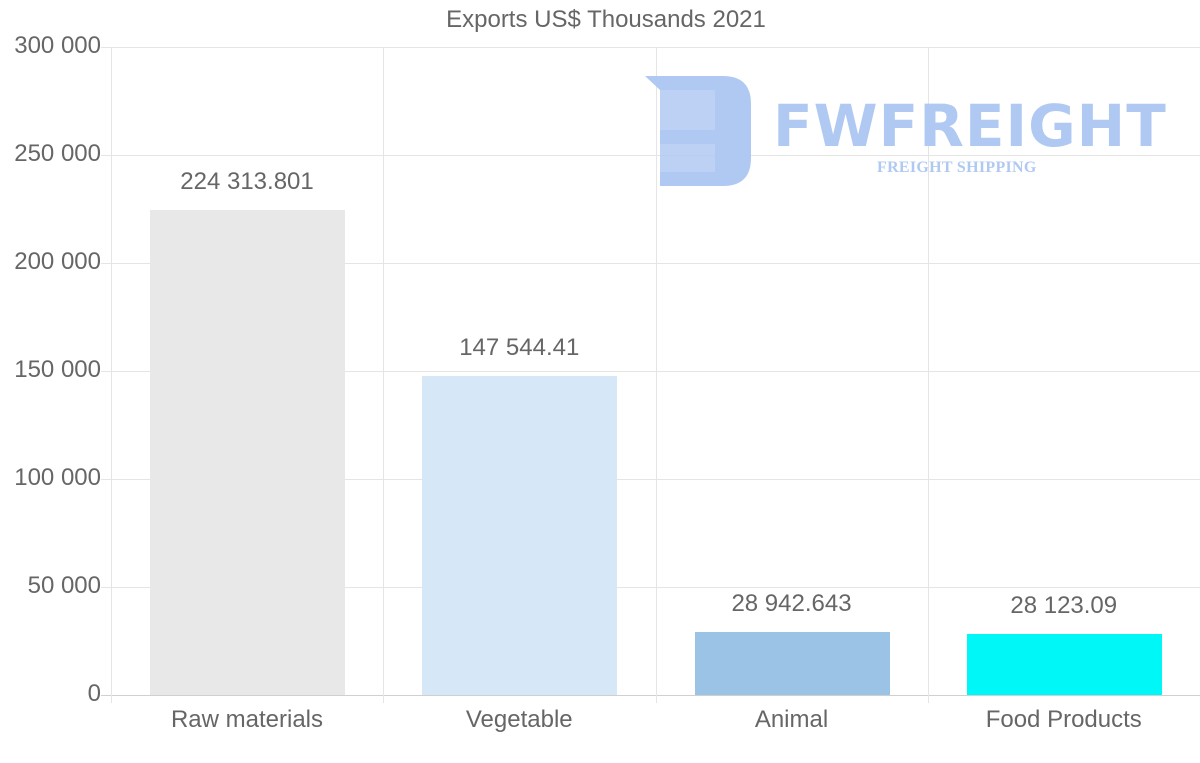 The height and width of the screenshot is (763, 1200). What do you see at coordinates (57, 261) in the screenshot?
I see `y-tick-label: 200 000` at bounding box center [57, 261].